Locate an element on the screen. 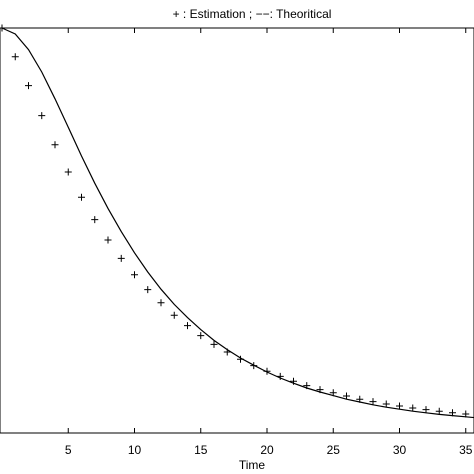 Image resolution: width=474 pixels, height=474 pixels. x-axis-tick-labels: 5 10 15 20 25 30 35 is located at coordinates (269, 450).